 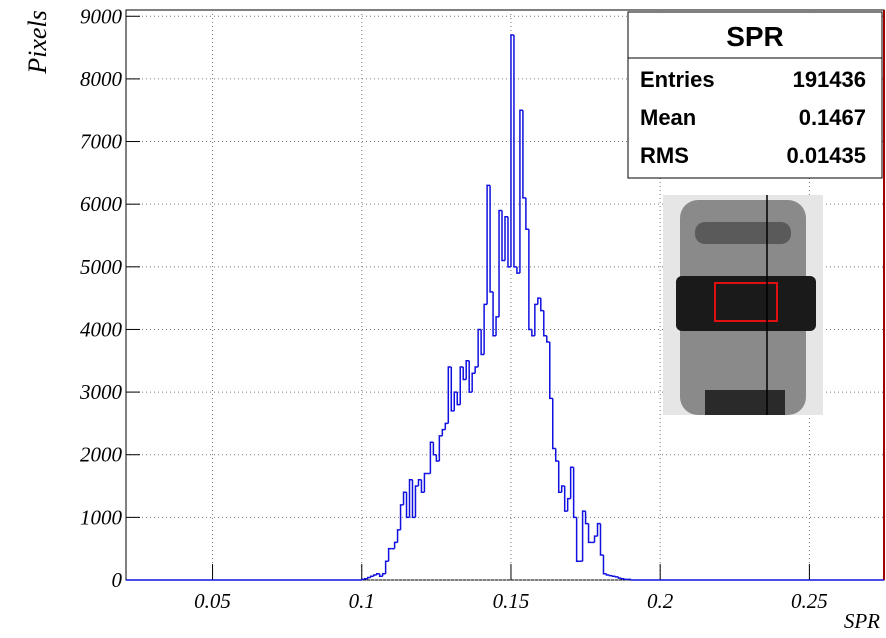 What do you see at coordinates (832, 117) in the screenshot?
I see `stats-value: 0.1467` at bounding box center [832, 117].